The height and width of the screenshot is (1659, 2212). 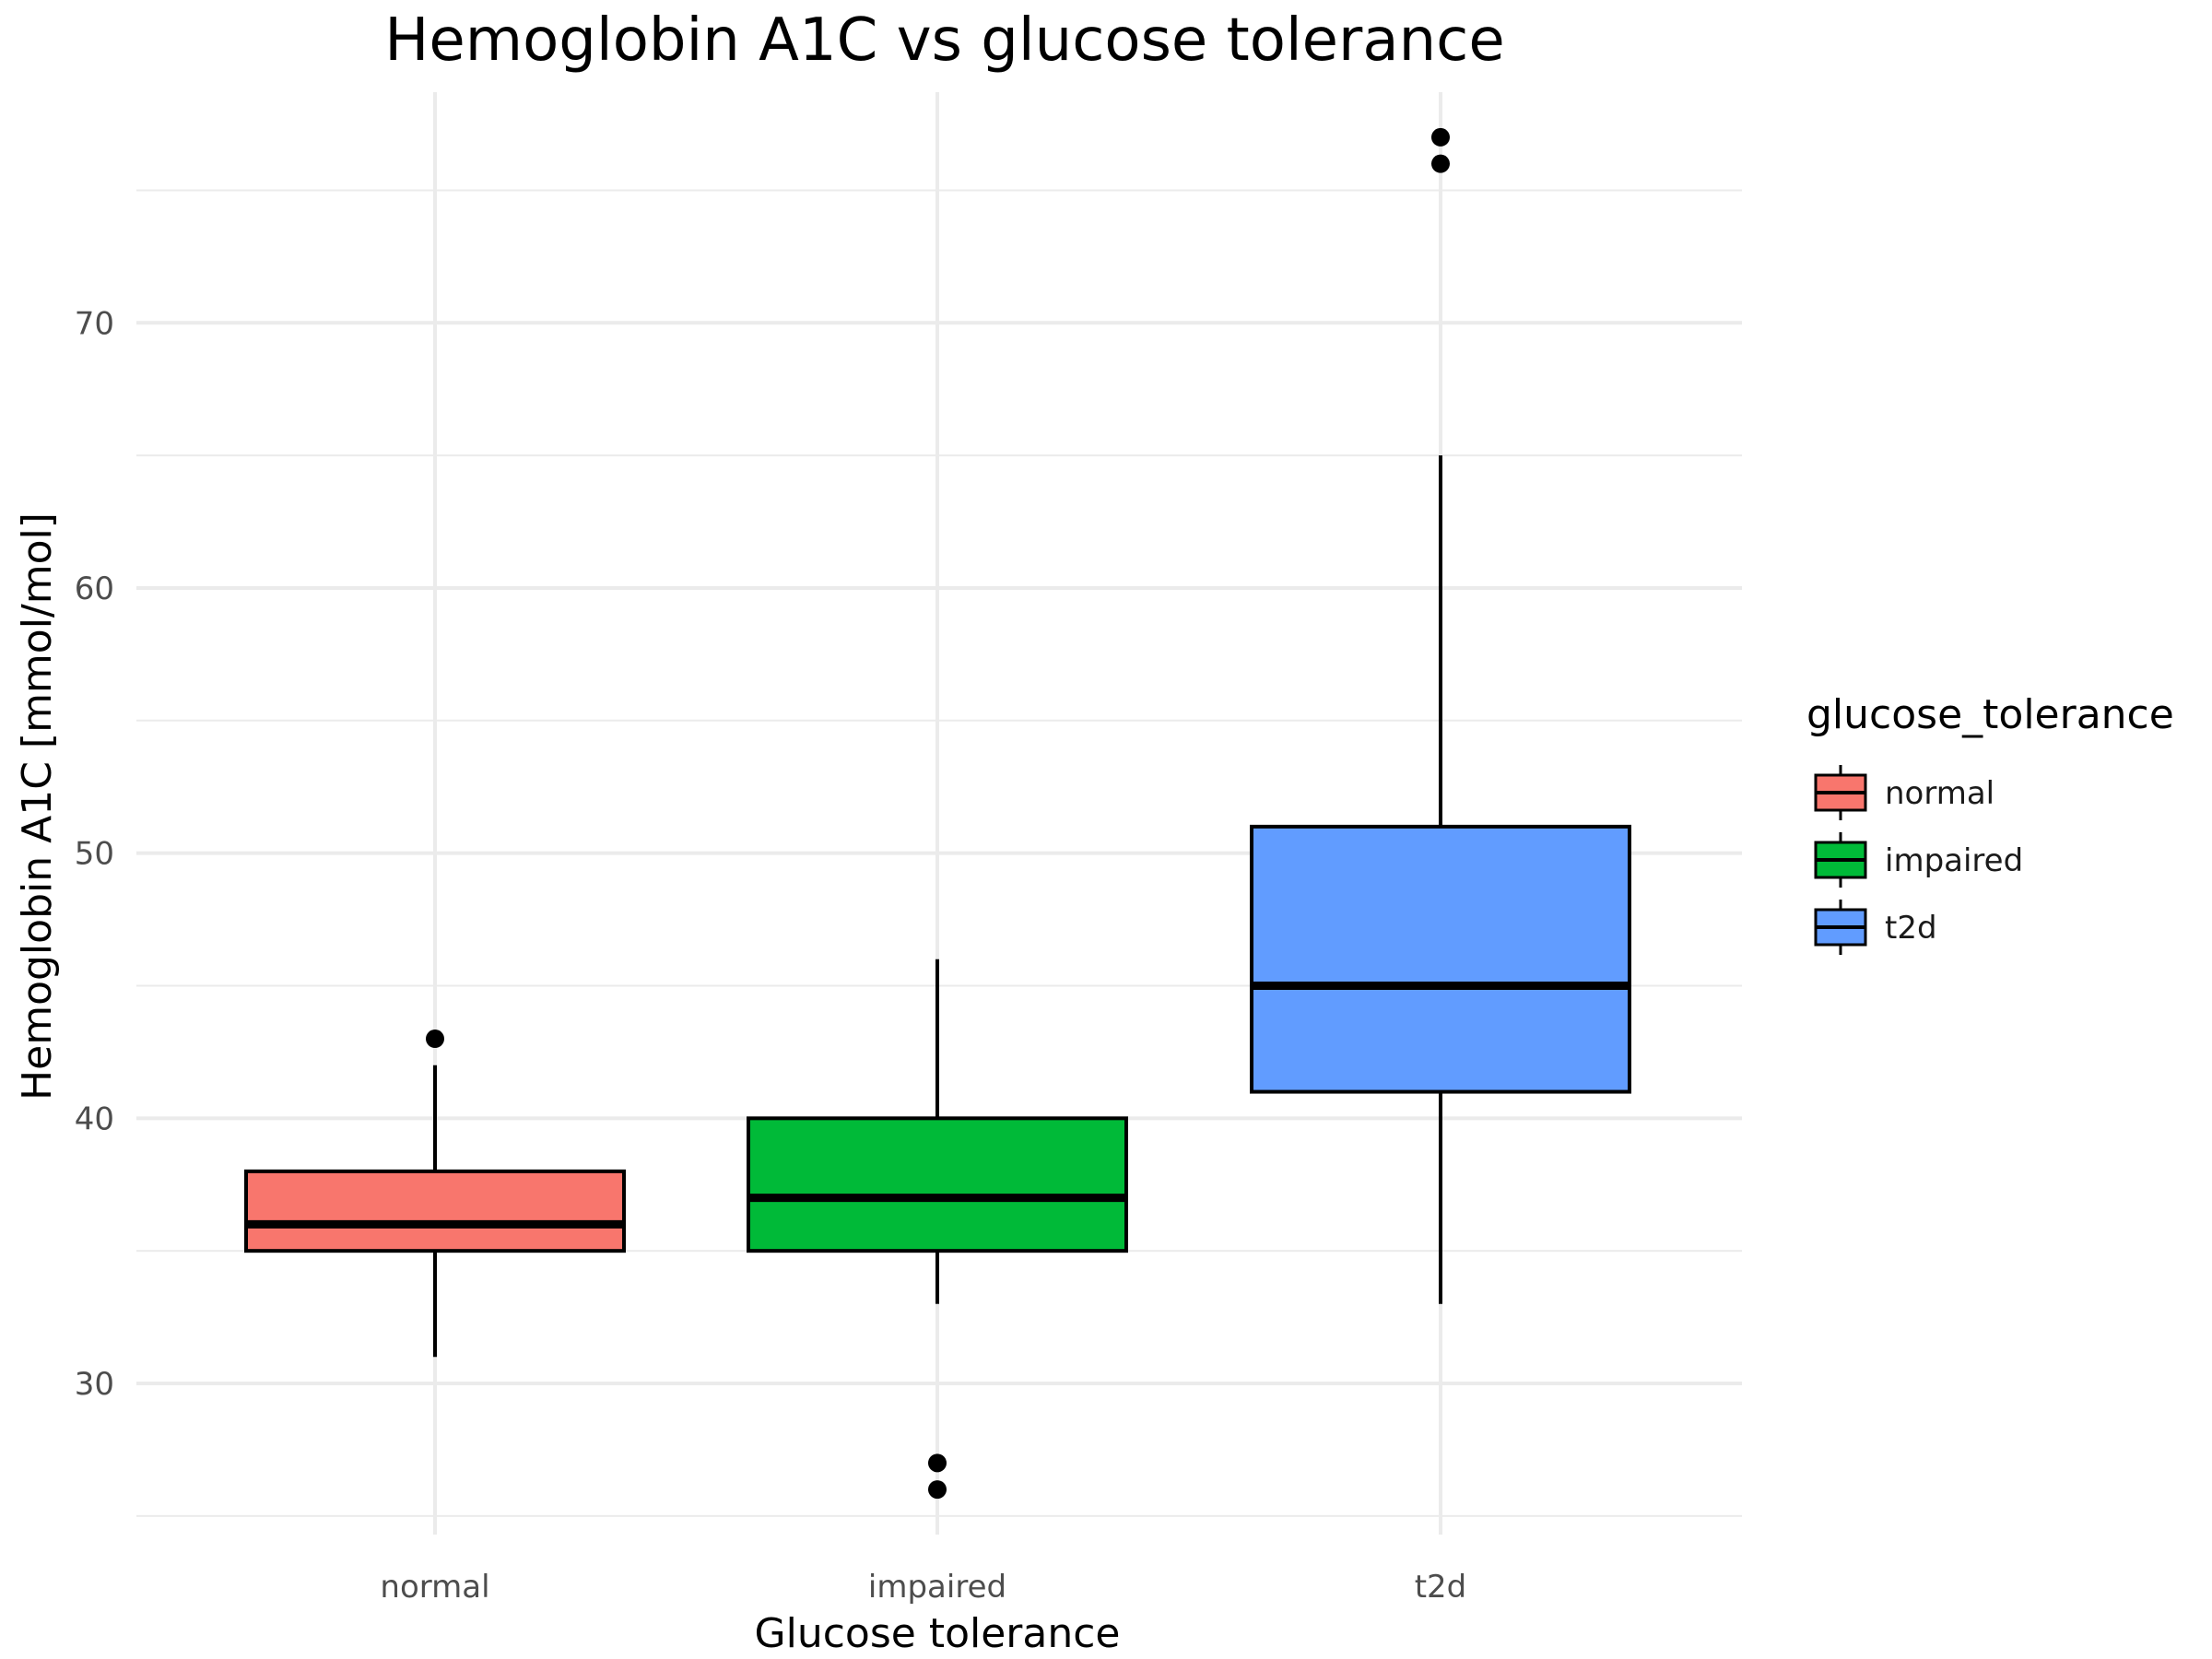 I want to click on x-tick-label: impaired, so click(x=937, y=1587).